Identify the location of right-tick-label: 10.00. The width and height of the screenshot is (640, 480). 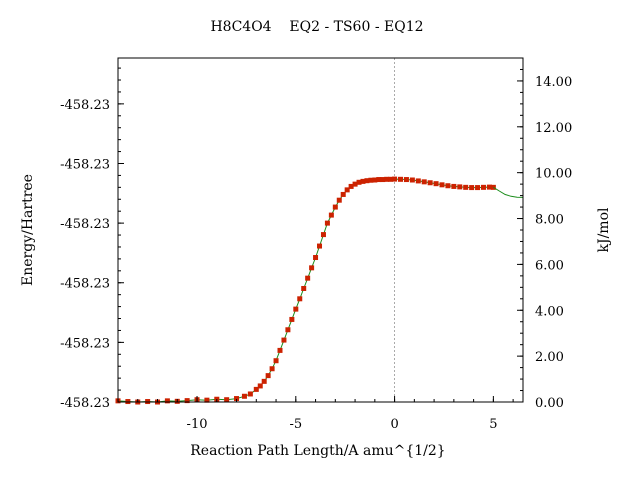
(553, 174).